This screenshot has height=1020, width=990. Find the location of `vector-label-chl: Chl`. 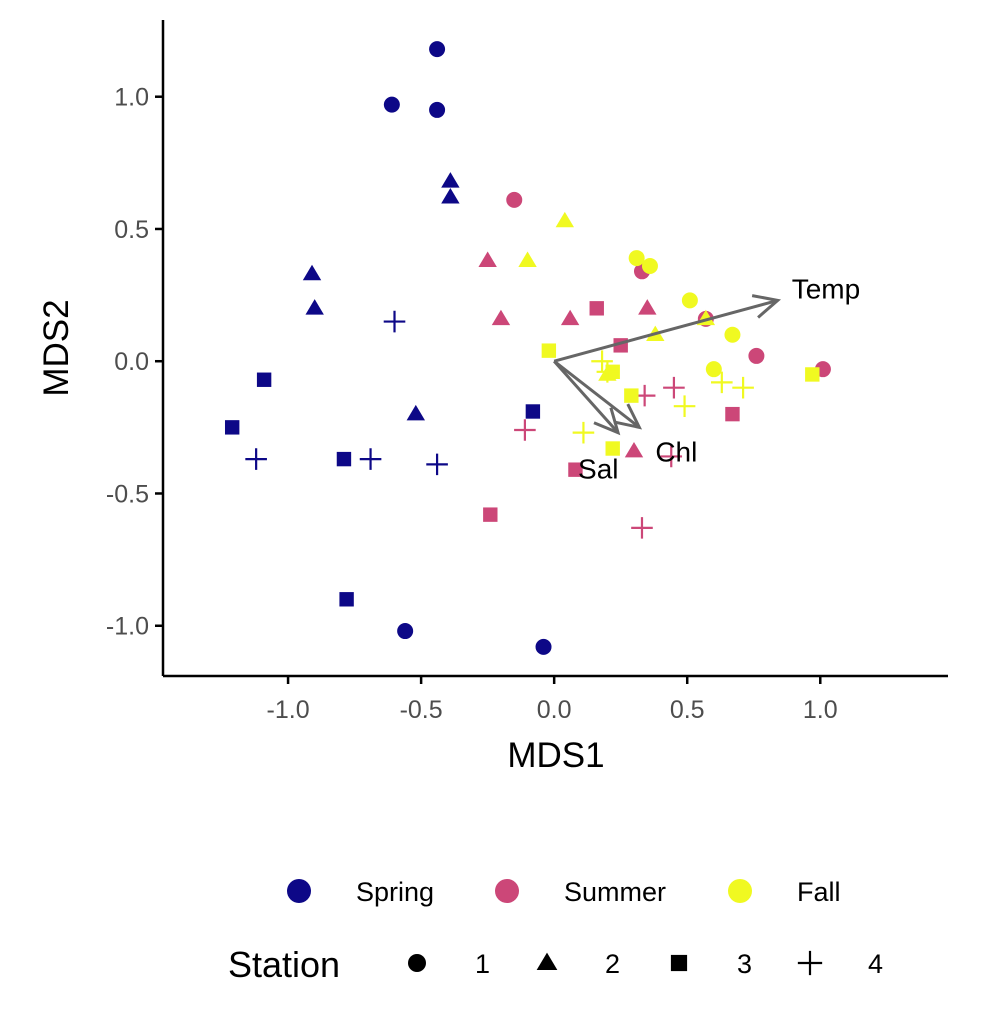

vector-label-chl: Chl is located at coordinates (676, 451).